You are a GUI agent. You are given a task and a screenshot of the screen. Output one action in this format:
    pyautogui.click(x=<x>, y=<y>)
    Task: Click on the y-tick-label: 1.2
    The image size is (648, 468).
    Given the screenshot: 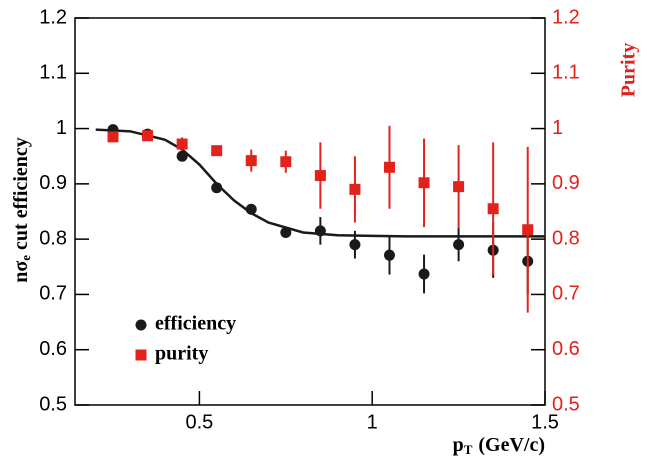 What is the action you would take?
    pyautogui.click(x=53, y=17)
    